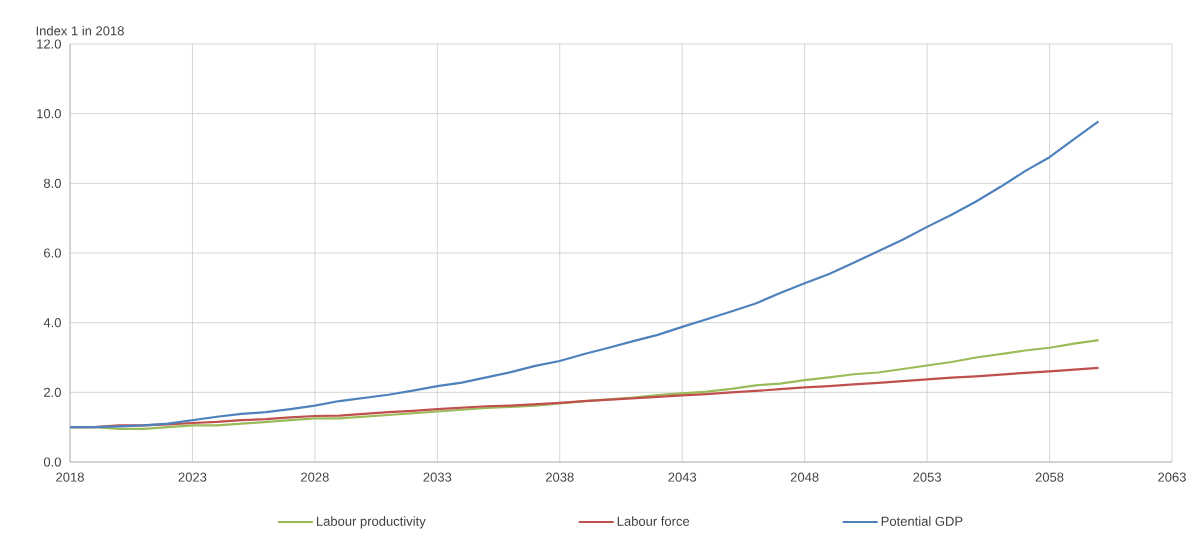  I want to click on y-tick-label: 12.0, so click(49, 44).